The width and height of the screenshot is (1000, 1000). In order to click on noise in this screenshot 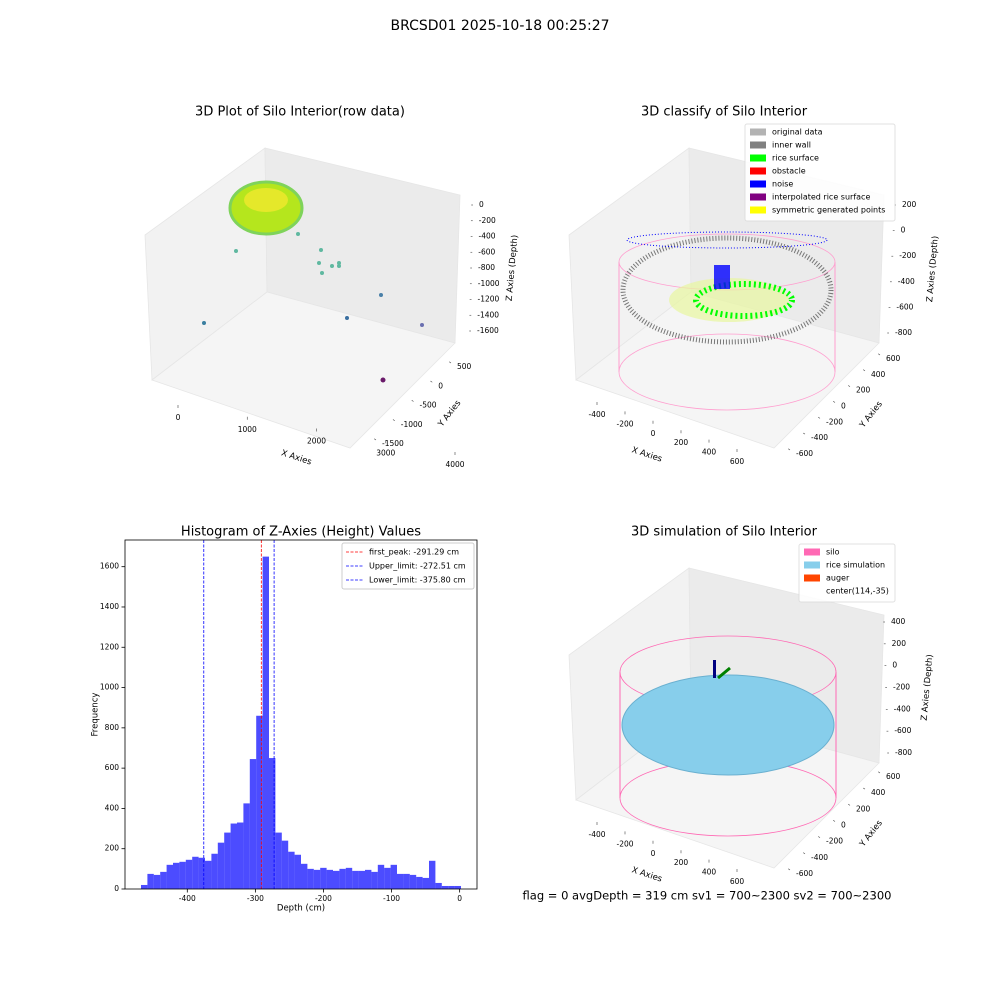, I will do `click(727, 240)`.